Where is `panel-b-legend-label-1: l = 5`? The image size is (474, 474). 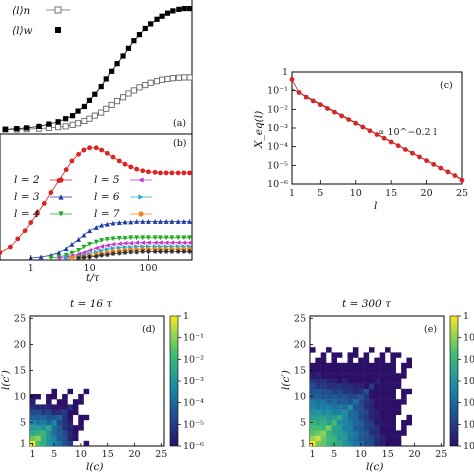 panel-b-legend-label-1: l = 5 is located at coordinates (107, 180).